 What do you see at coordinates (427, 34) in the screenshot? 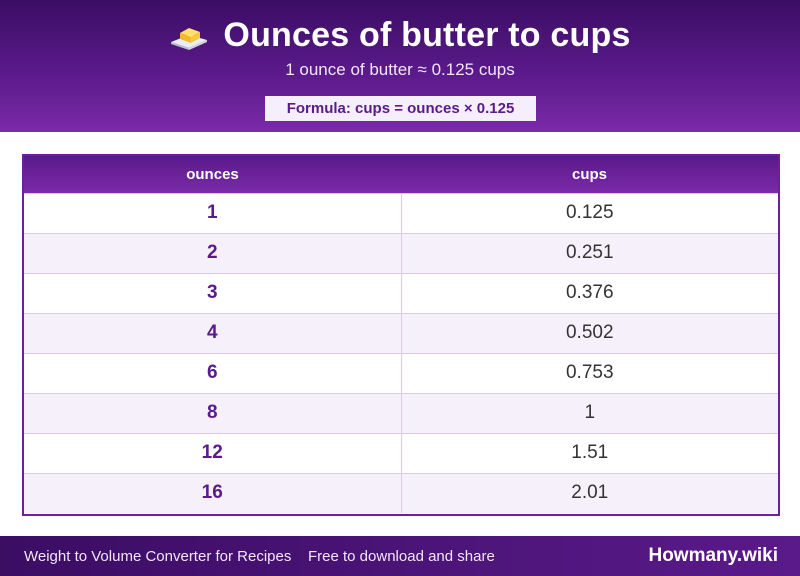
I see `page-title: Ounces of butter to cups` at bounding box center [427, 34].